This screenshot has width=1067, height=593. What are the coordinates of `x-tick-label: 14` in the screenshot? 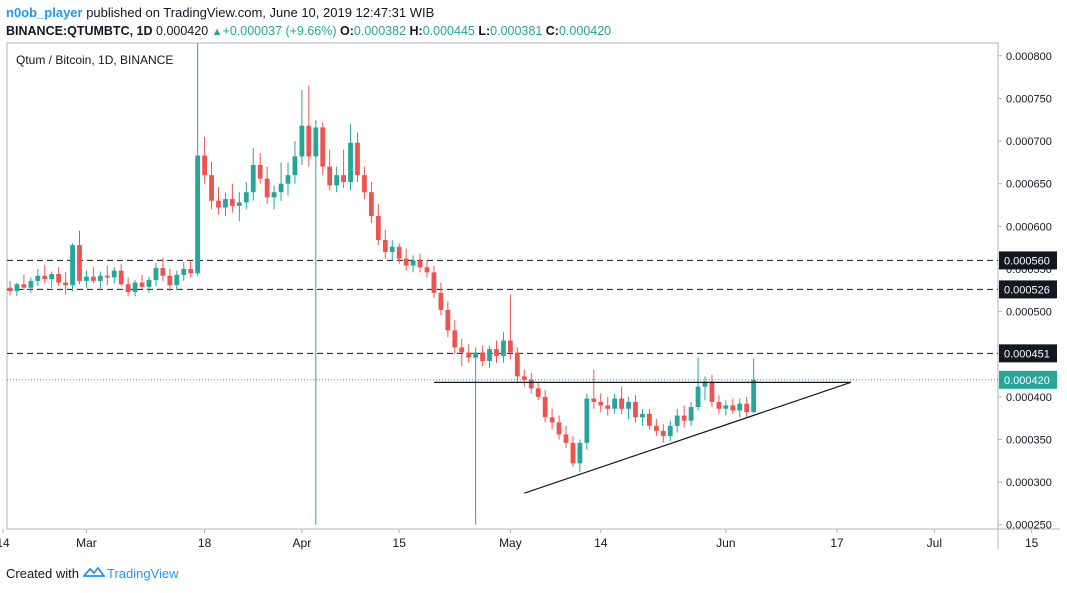 It's located at (5, 543).